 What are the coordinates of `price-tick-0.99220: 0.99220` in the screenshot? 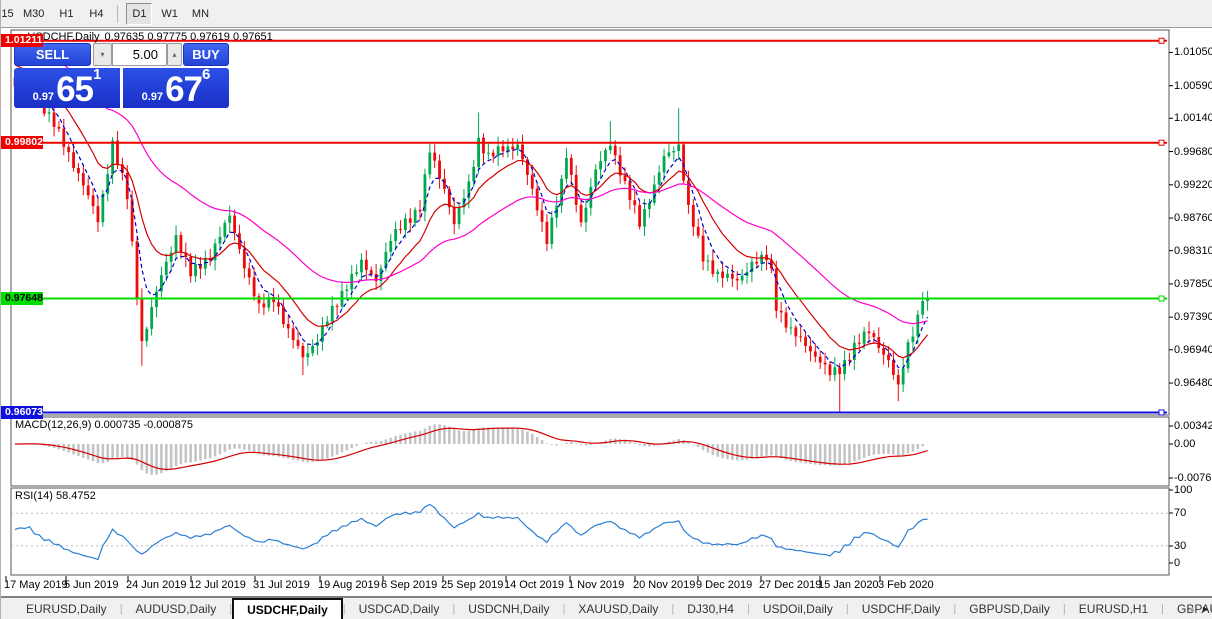 It's located at (1193, 184).